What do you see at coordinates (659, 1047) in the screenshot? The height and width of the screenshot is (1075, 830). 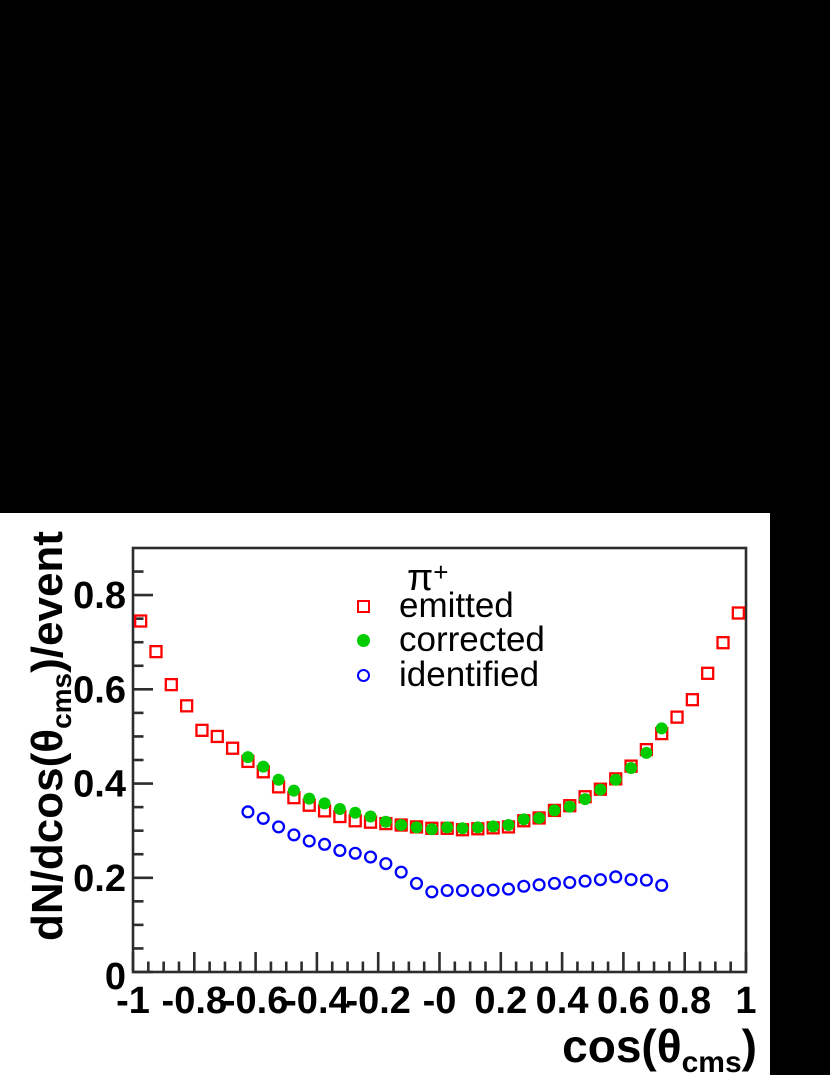 I see `x-axis-title: cos(θcms)` at bounding box center [659, 1047].